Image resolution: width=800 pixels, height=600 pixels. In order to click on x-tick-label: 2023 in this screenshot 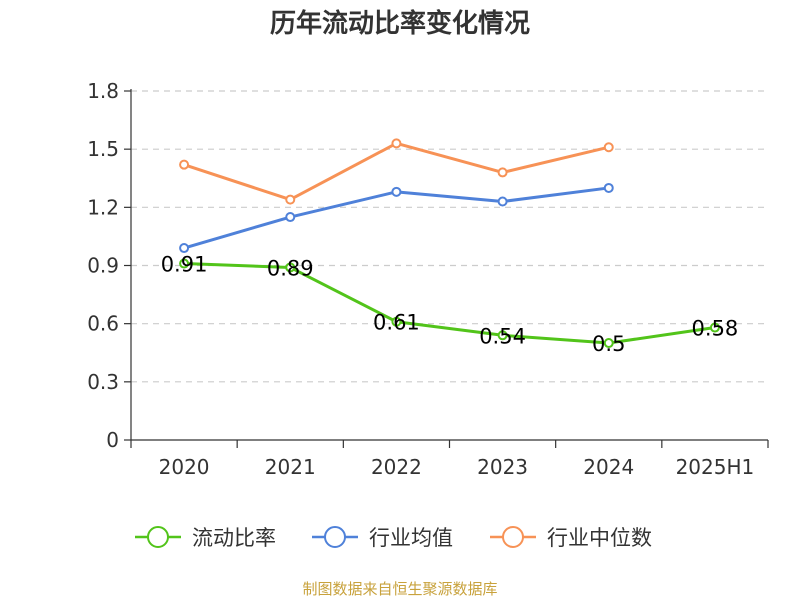, I will do `click(502, 467)`.